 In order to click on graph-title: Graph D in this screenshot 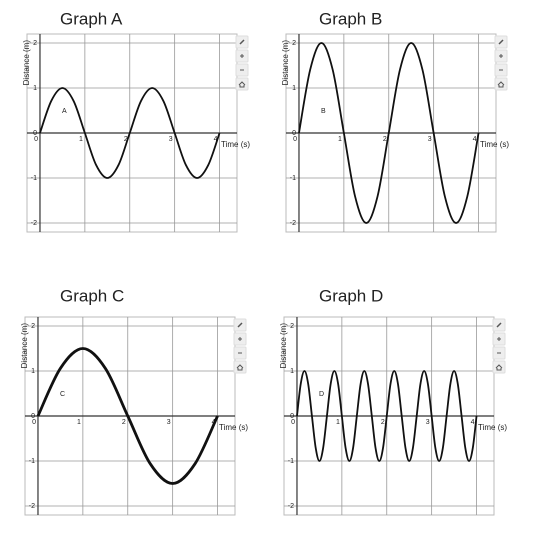, I will do `click(351, 295)`.